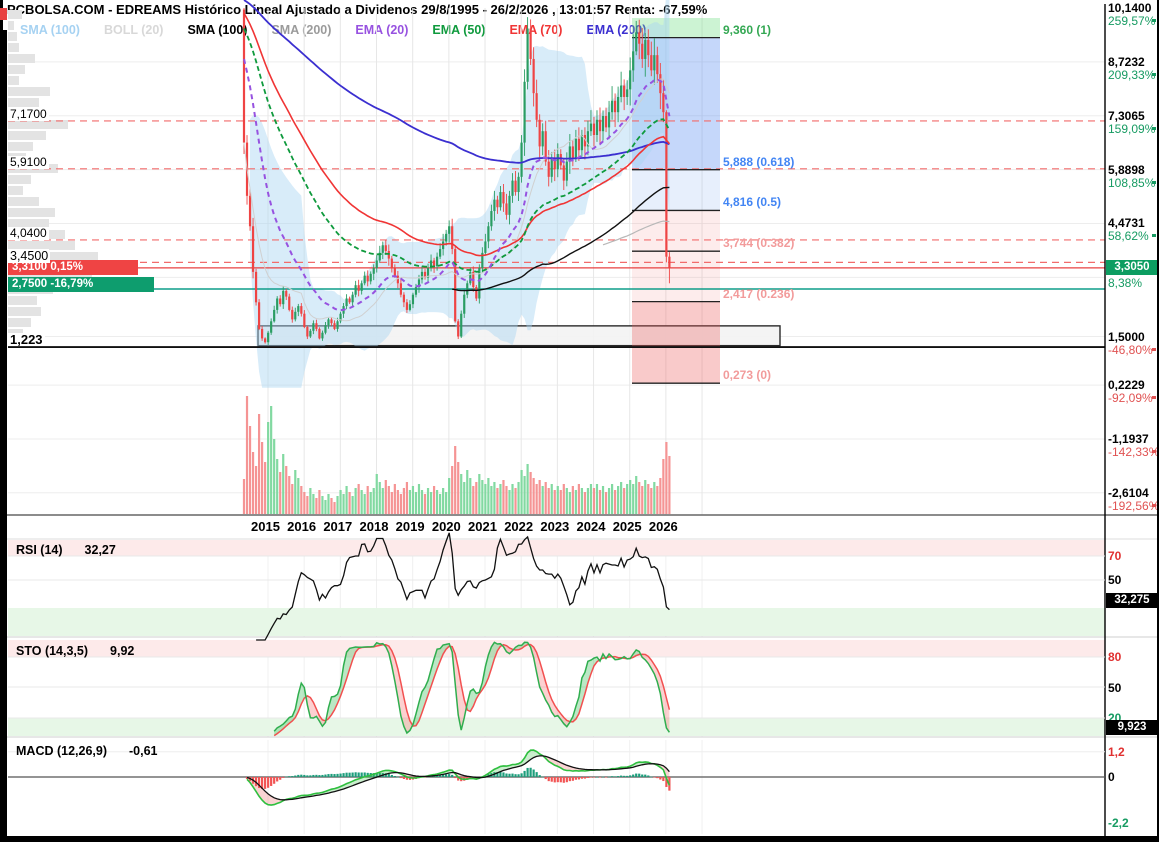 This screenshot has height=842, width=1159. I want to click on legend-item-2: SMA (100), so click(217, 30).